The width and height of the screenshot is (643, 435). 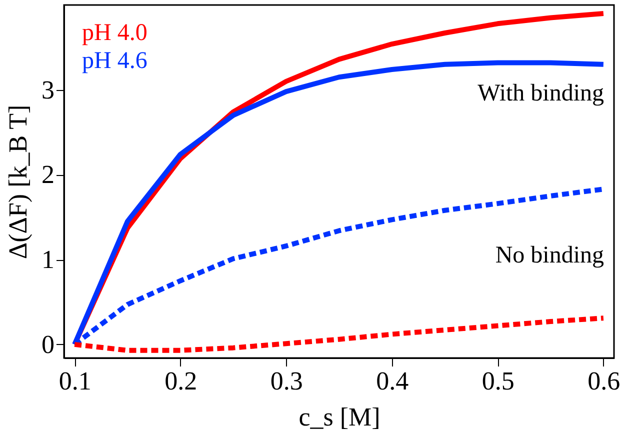 I want to click on x-tick-label: 0.4, so click(x=392, y=381).